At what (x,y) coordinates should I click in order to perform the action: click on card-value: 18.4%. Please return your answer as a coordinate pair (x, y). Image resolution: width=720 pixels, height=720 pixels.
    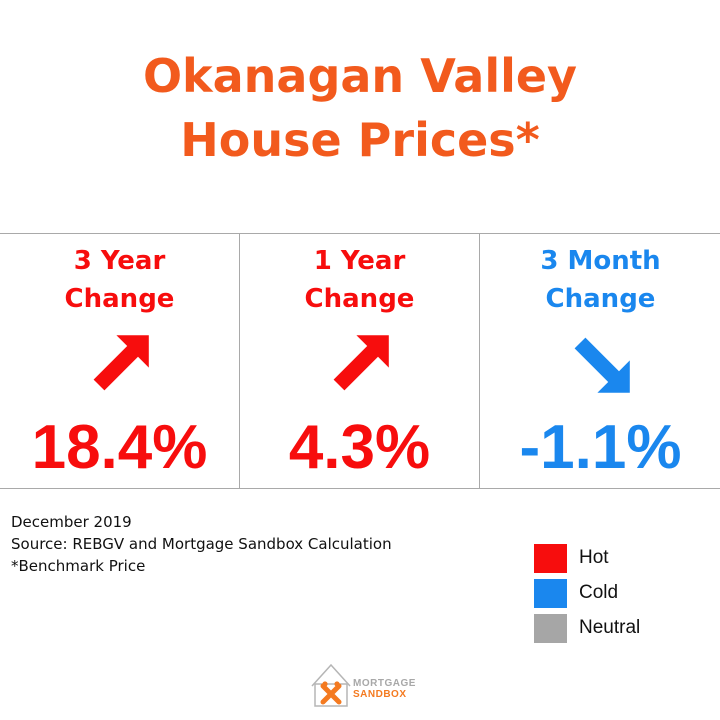
    Looking at the image, I should click on (119, 447).